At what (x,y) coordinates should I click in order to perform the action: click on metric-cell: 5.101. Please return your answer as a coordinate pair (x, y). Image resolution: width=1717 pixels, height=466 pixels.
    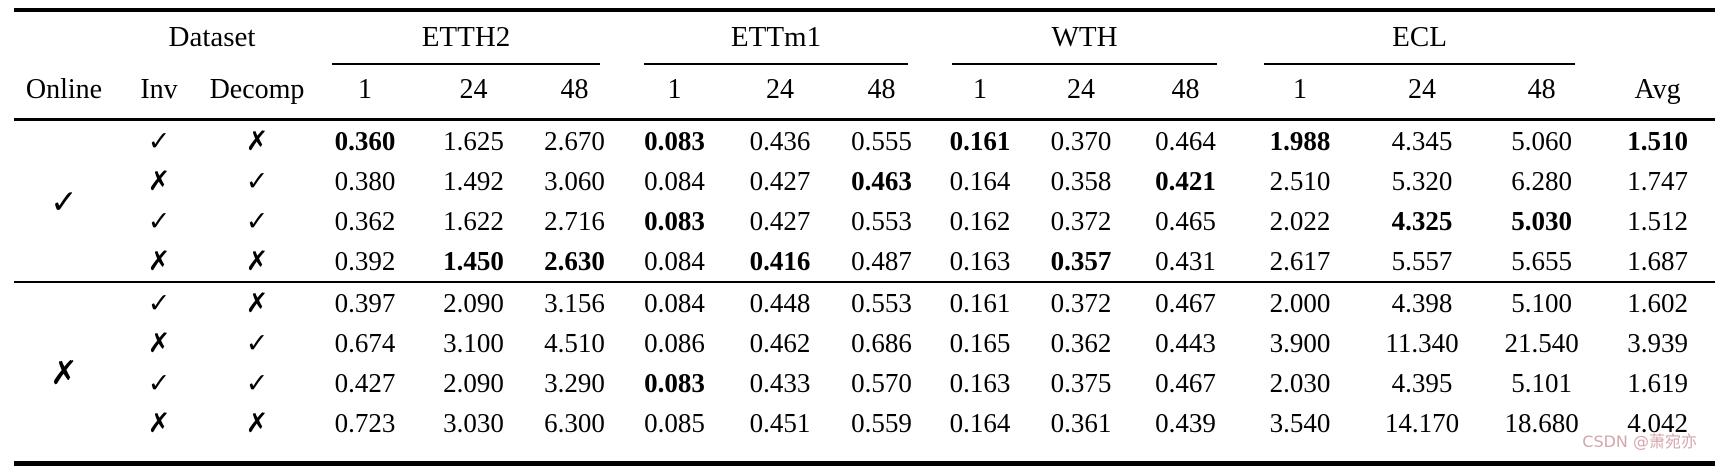
    Looking at the image, I should click on (1541, 382).